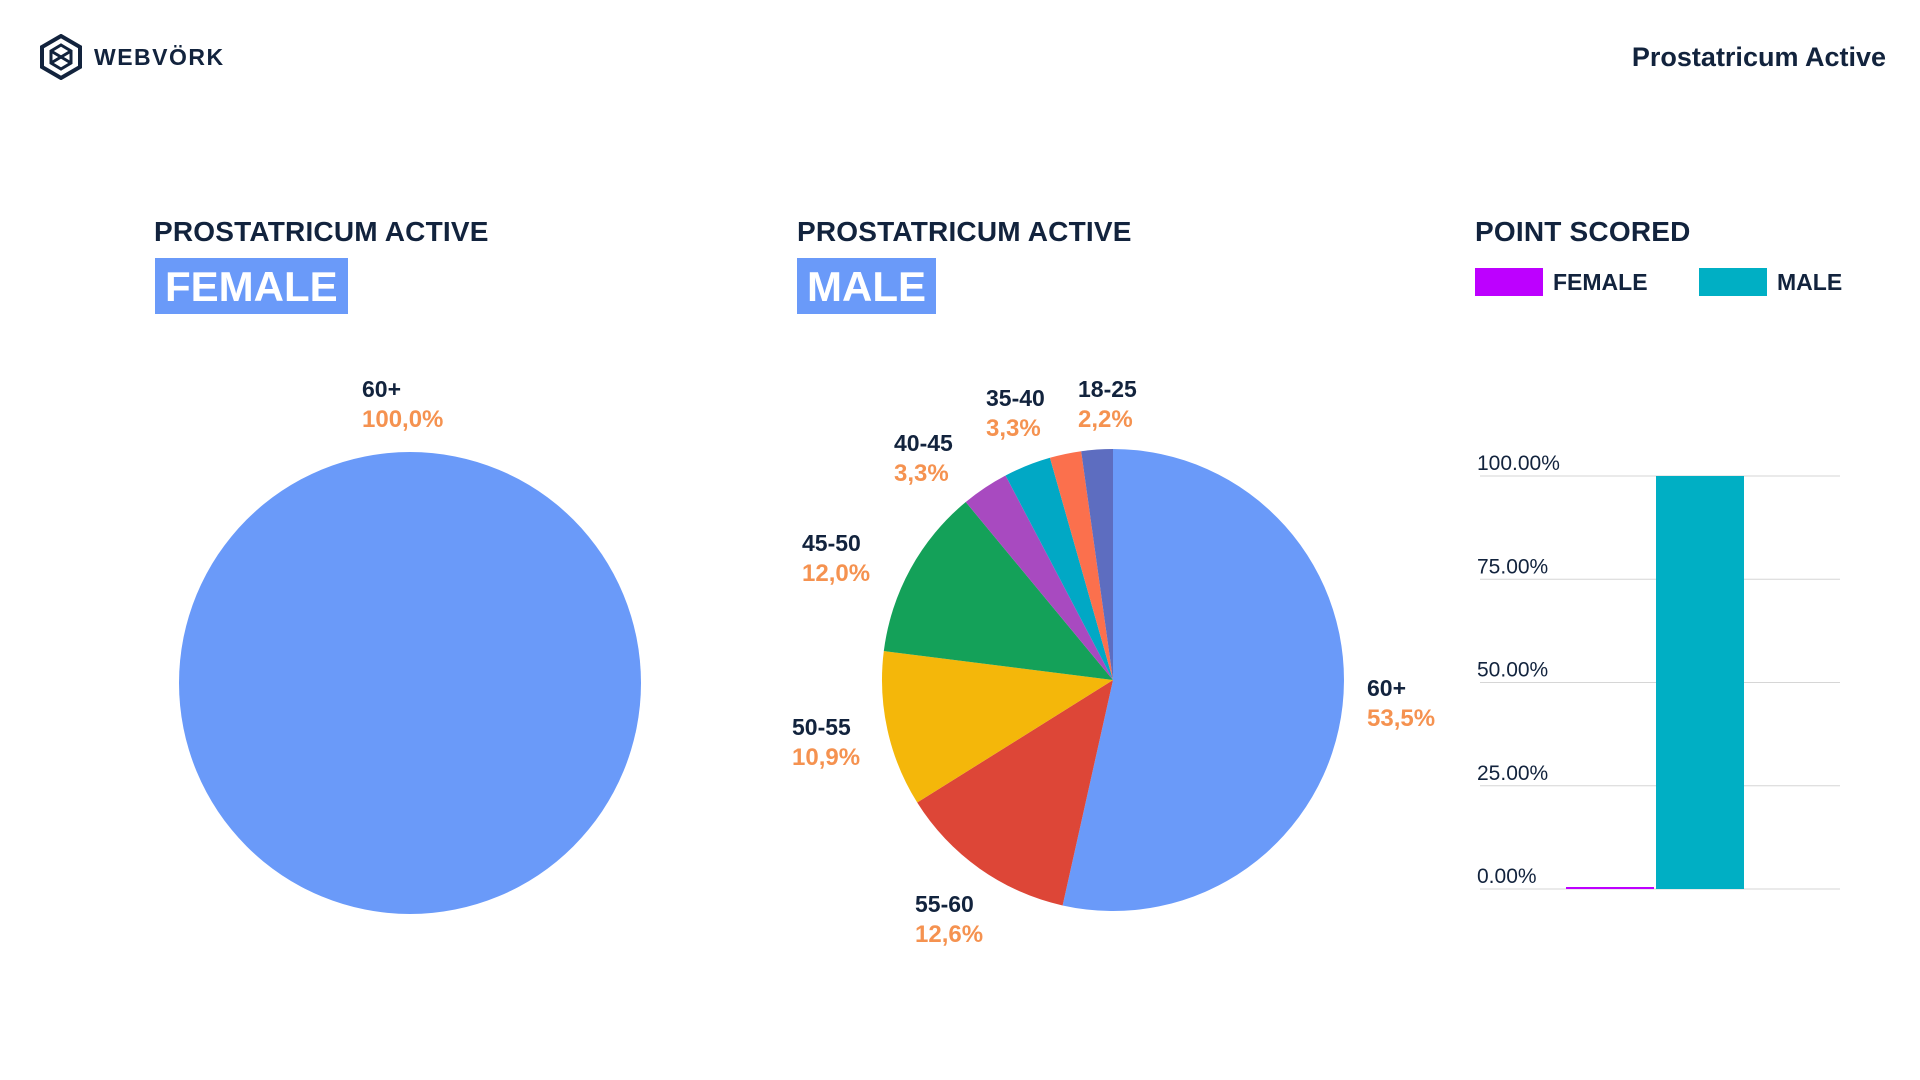  I want to click on y-tick-label: 100.00%, so click(1518, 463).